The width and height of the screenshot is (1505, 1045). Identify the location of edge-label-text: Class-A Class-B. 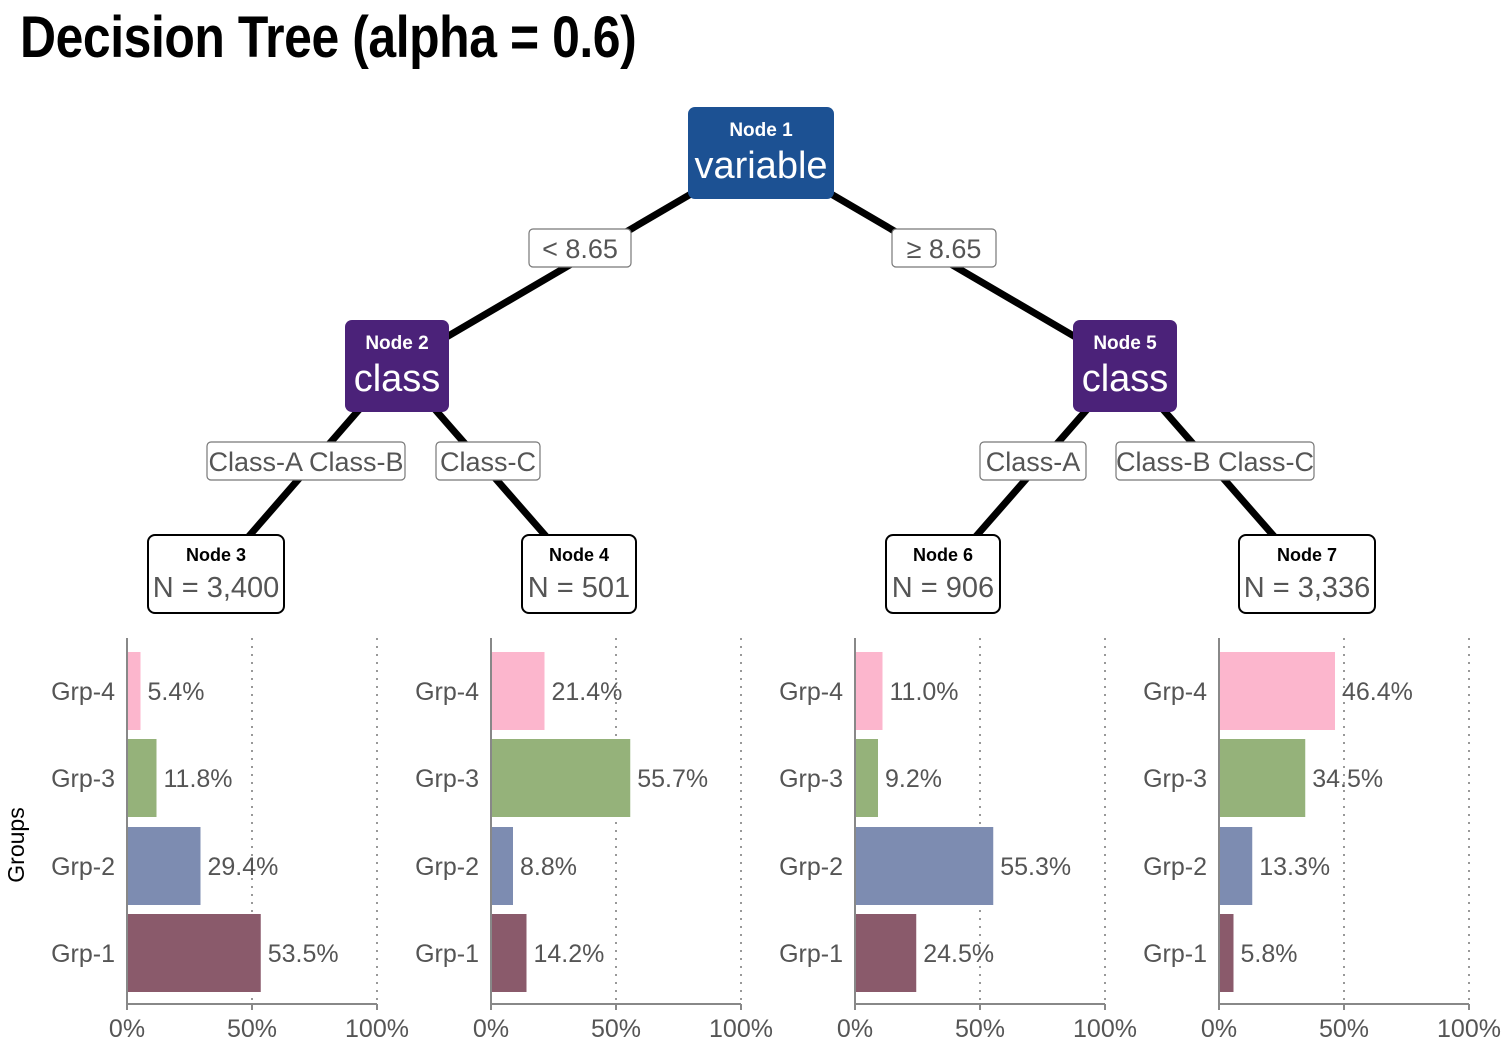
(305, 462).